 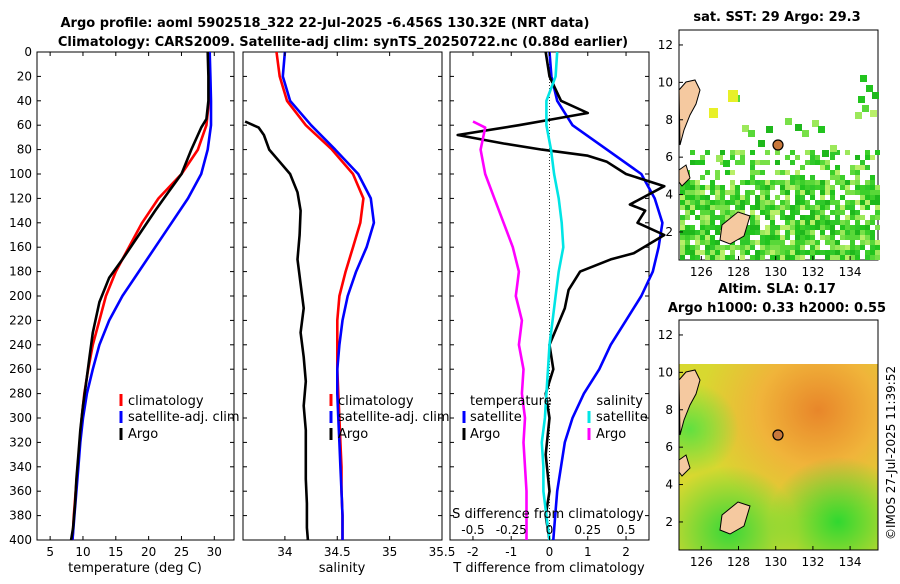 What do you see at coordinates (148, 552) in the screenshot?
I see `x-tick-label: 20` at bounding box center [148, 552].